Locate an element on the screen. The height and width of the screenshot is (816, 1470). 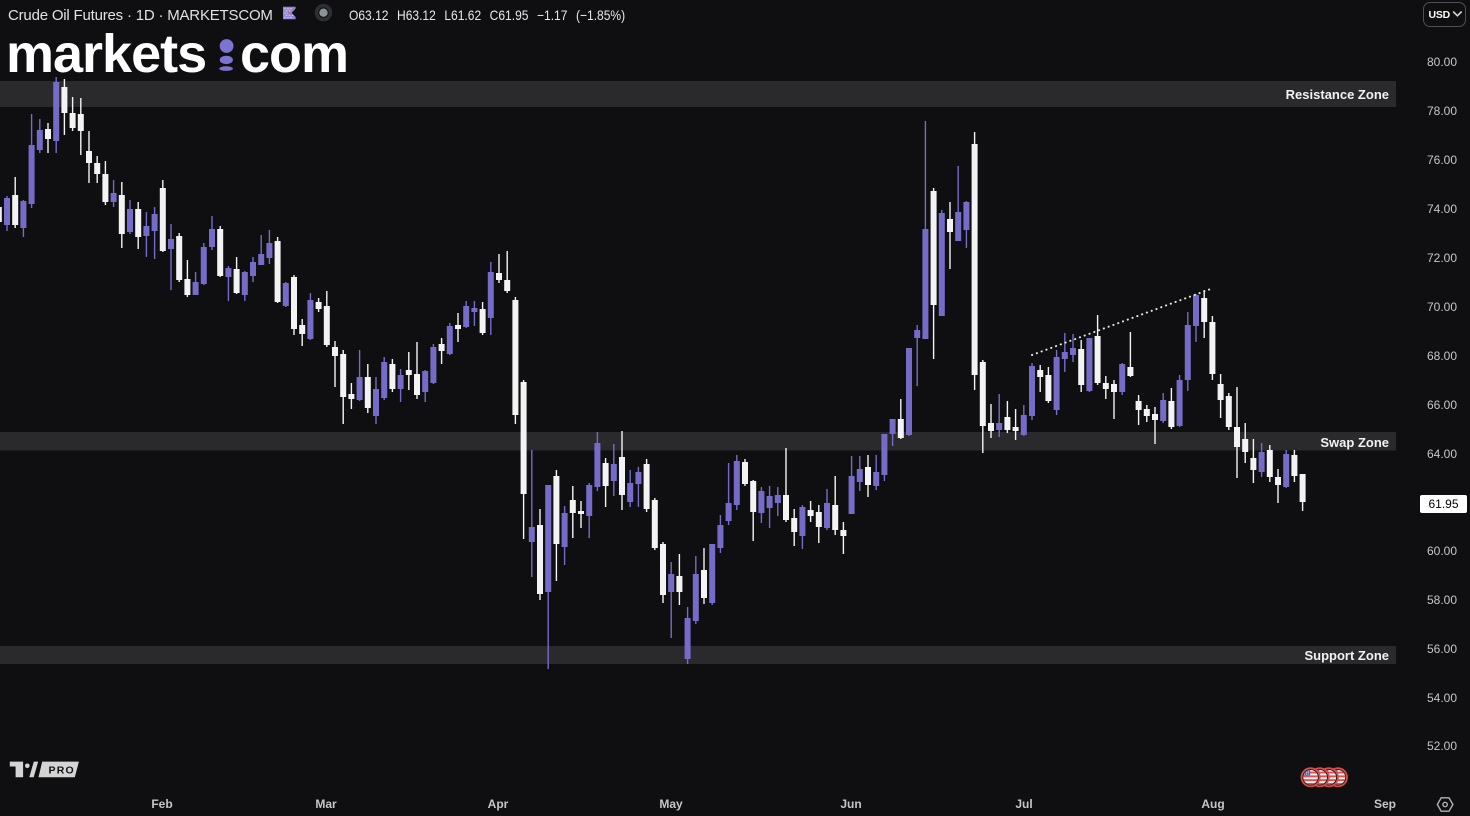
svg-text: com is located at coordinates (294, 54).